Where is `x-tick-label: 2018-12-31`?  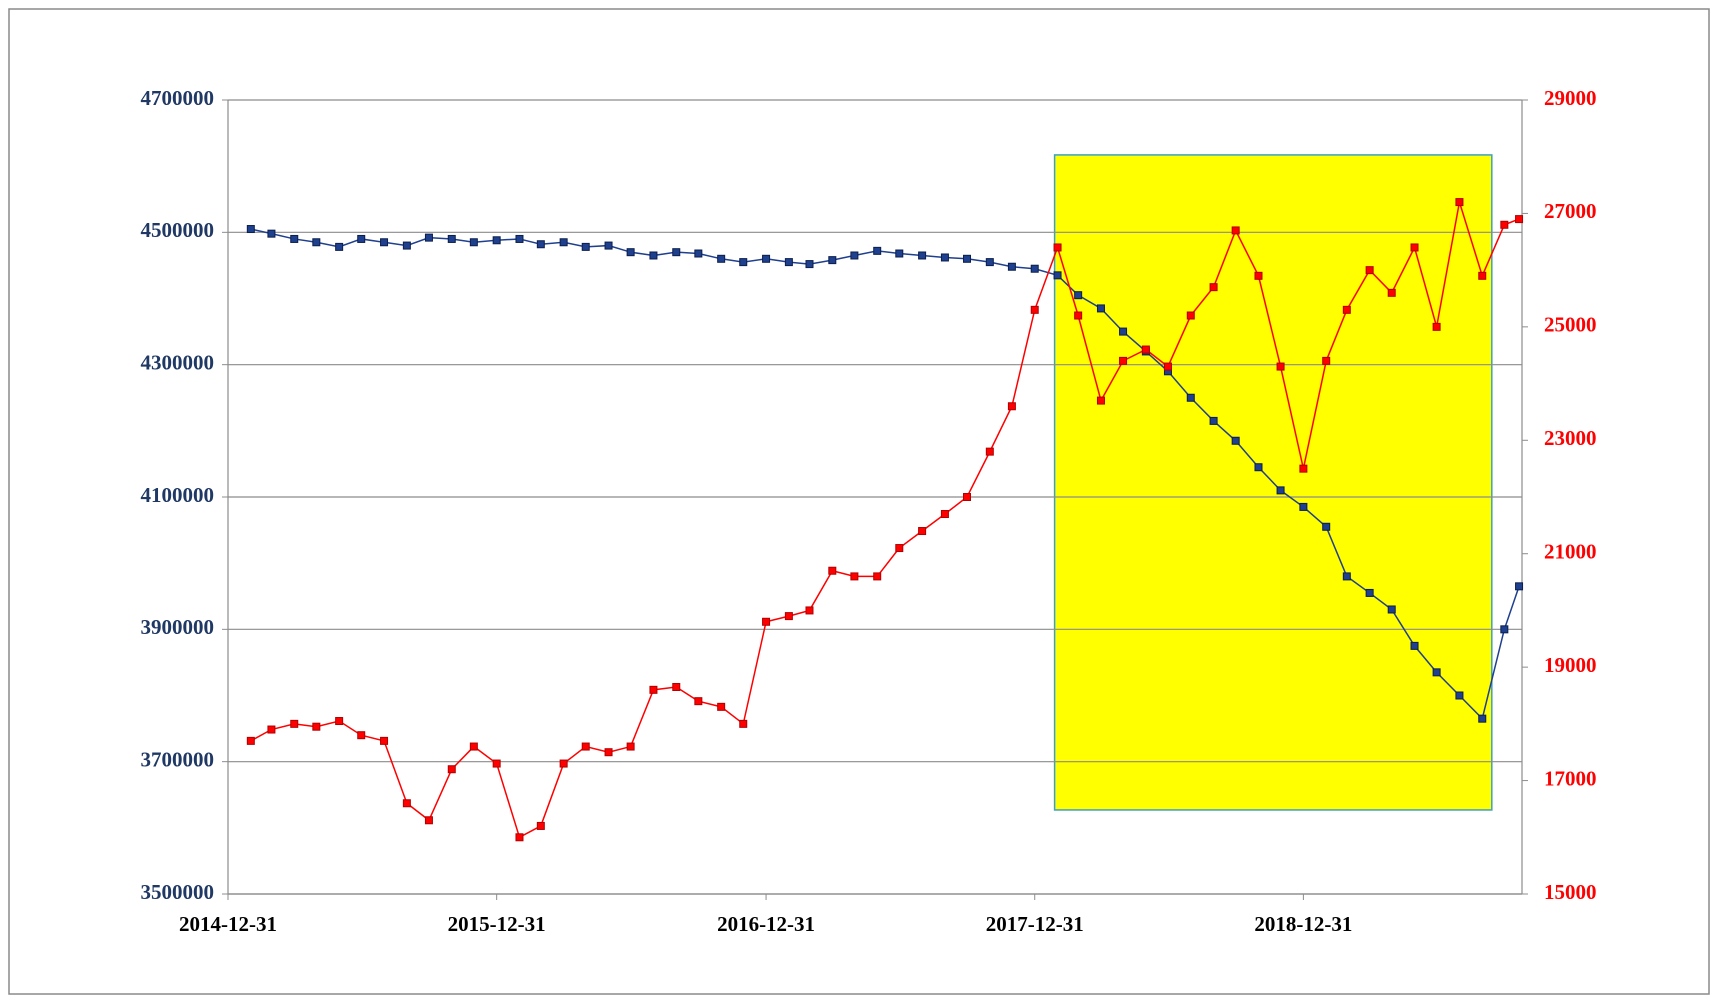 x-tick-label: 2018-12-31 is located at coordinates (1303, 924).